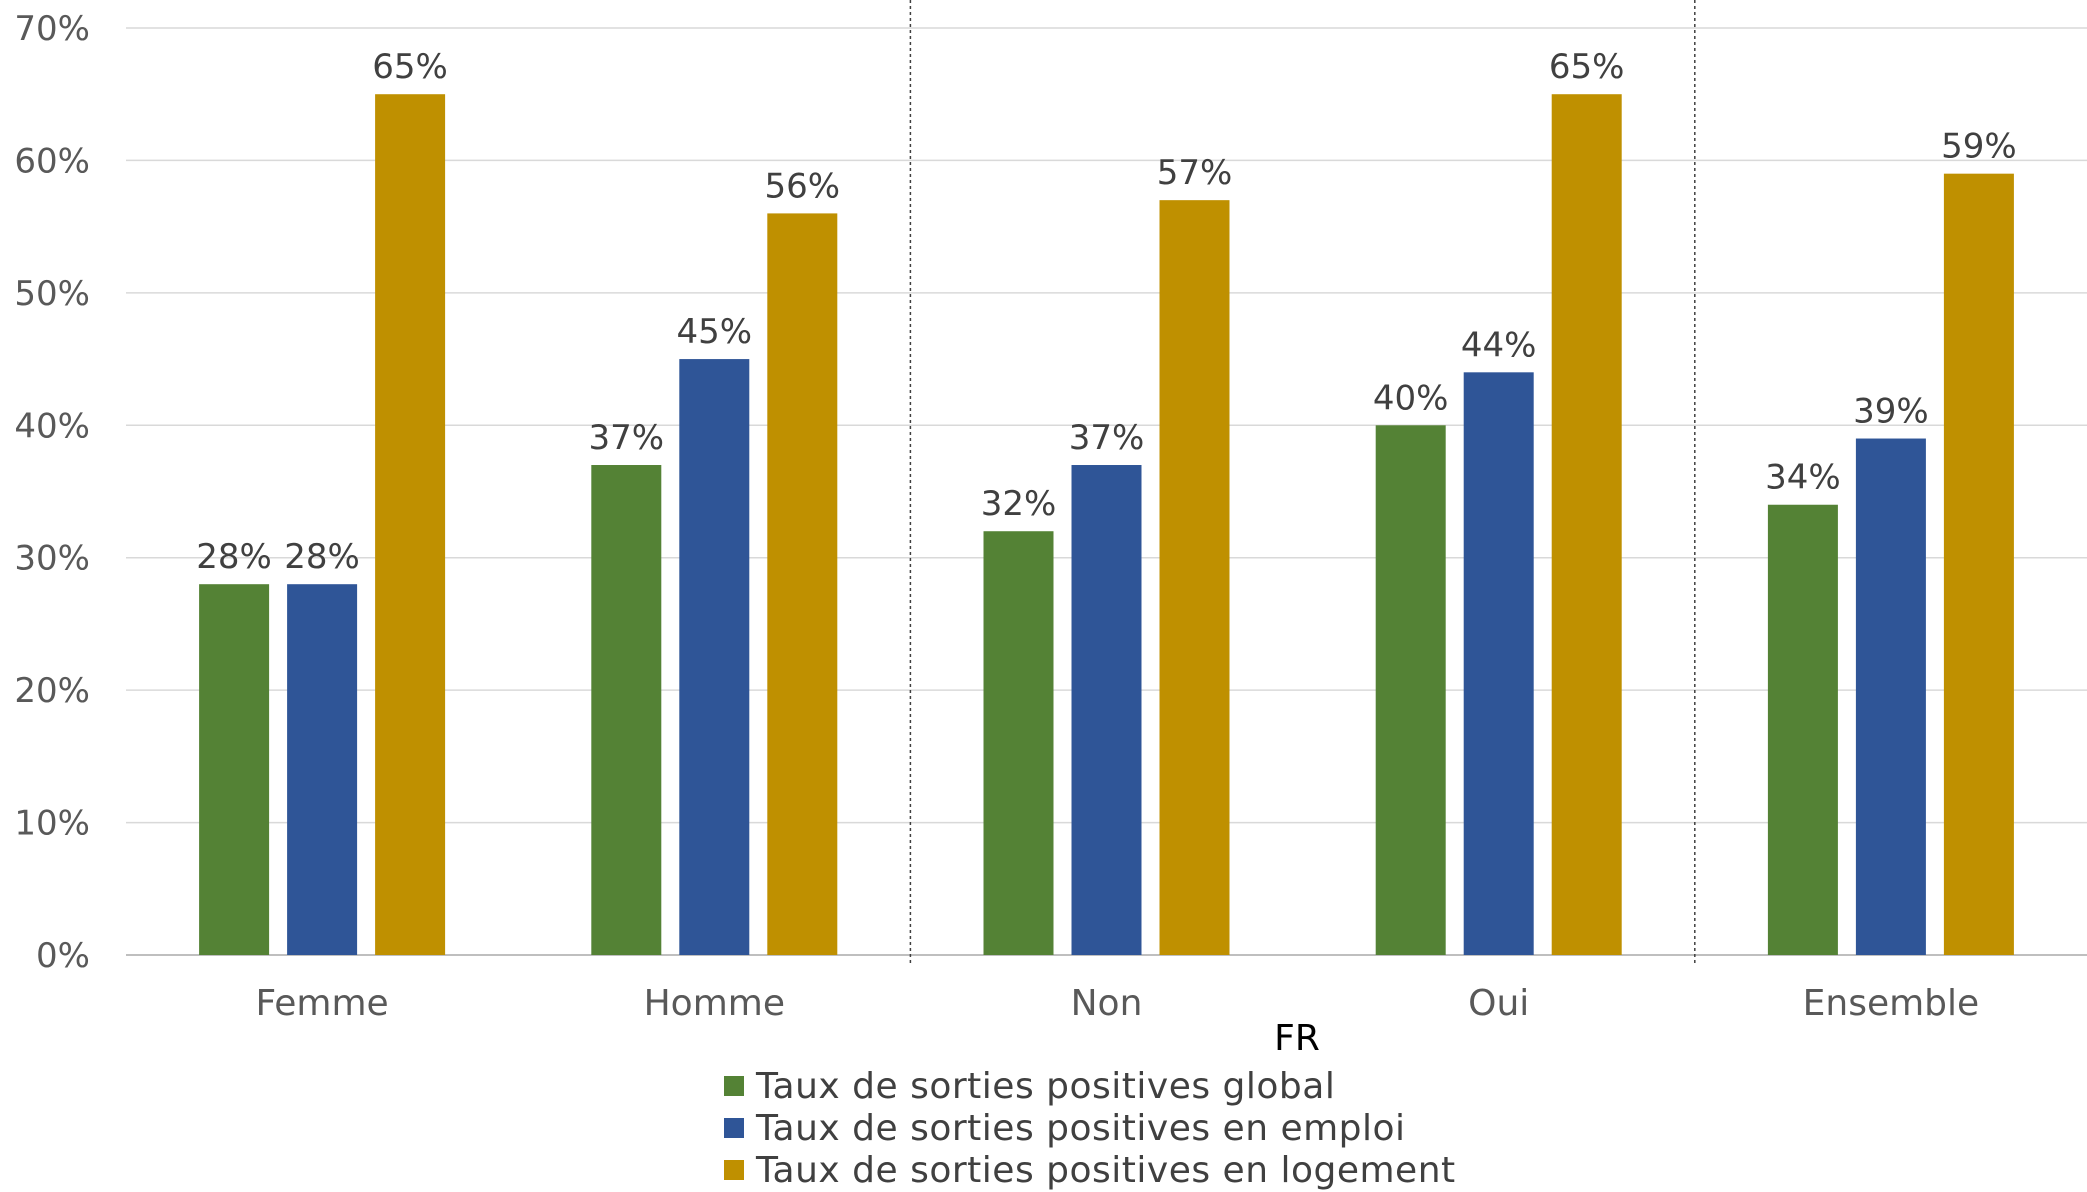 This screenshot has height=1192, width=2087. What do you see at coordinates (715, 332) in the screenshot?
I see `data-label: 45%` at bounding box center [715, 332].